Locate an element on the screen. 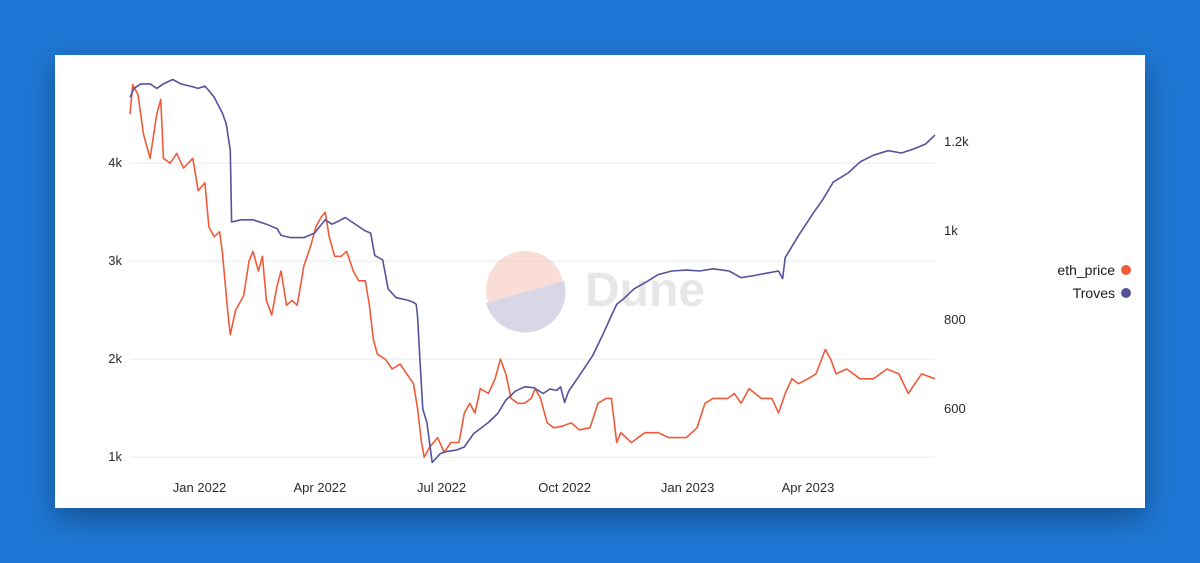  x-tick-label: Jan 2022 is located at coordinates (200, 487).